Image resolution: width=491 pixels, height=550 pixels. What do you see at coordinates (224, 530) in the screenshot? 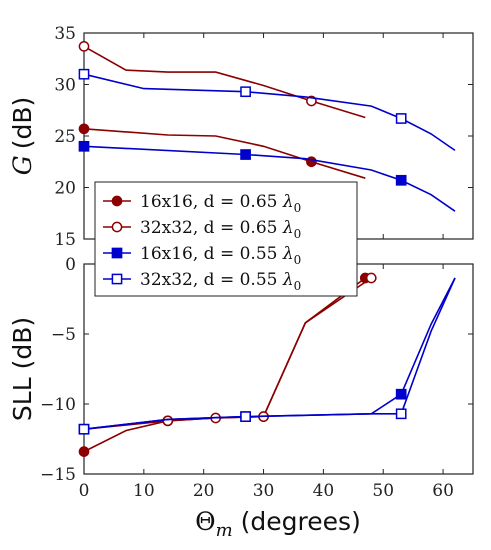
I see `x-axis-label-subscript: m` at bounding box center [224, 530].